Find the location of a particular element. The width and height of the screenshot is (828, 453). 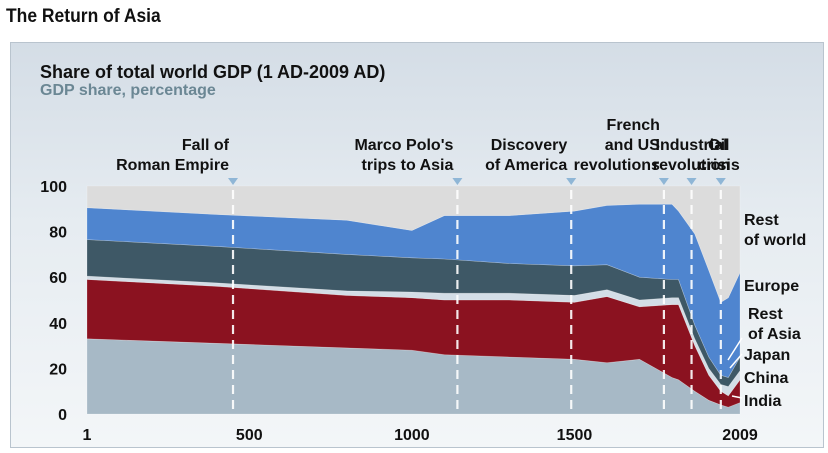

chart-subtitle: GDP share, percentage is located at coordinates (128, 90).